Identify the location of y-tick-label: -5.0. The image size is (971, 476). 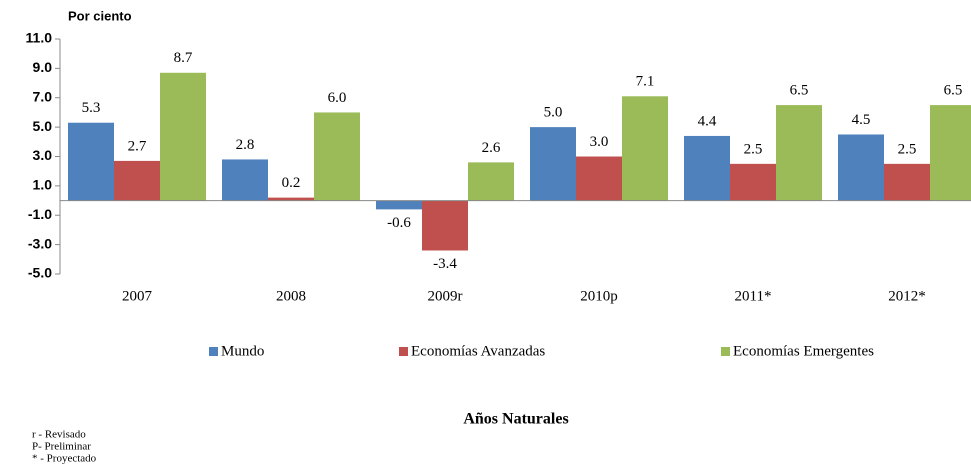
(40, 273).